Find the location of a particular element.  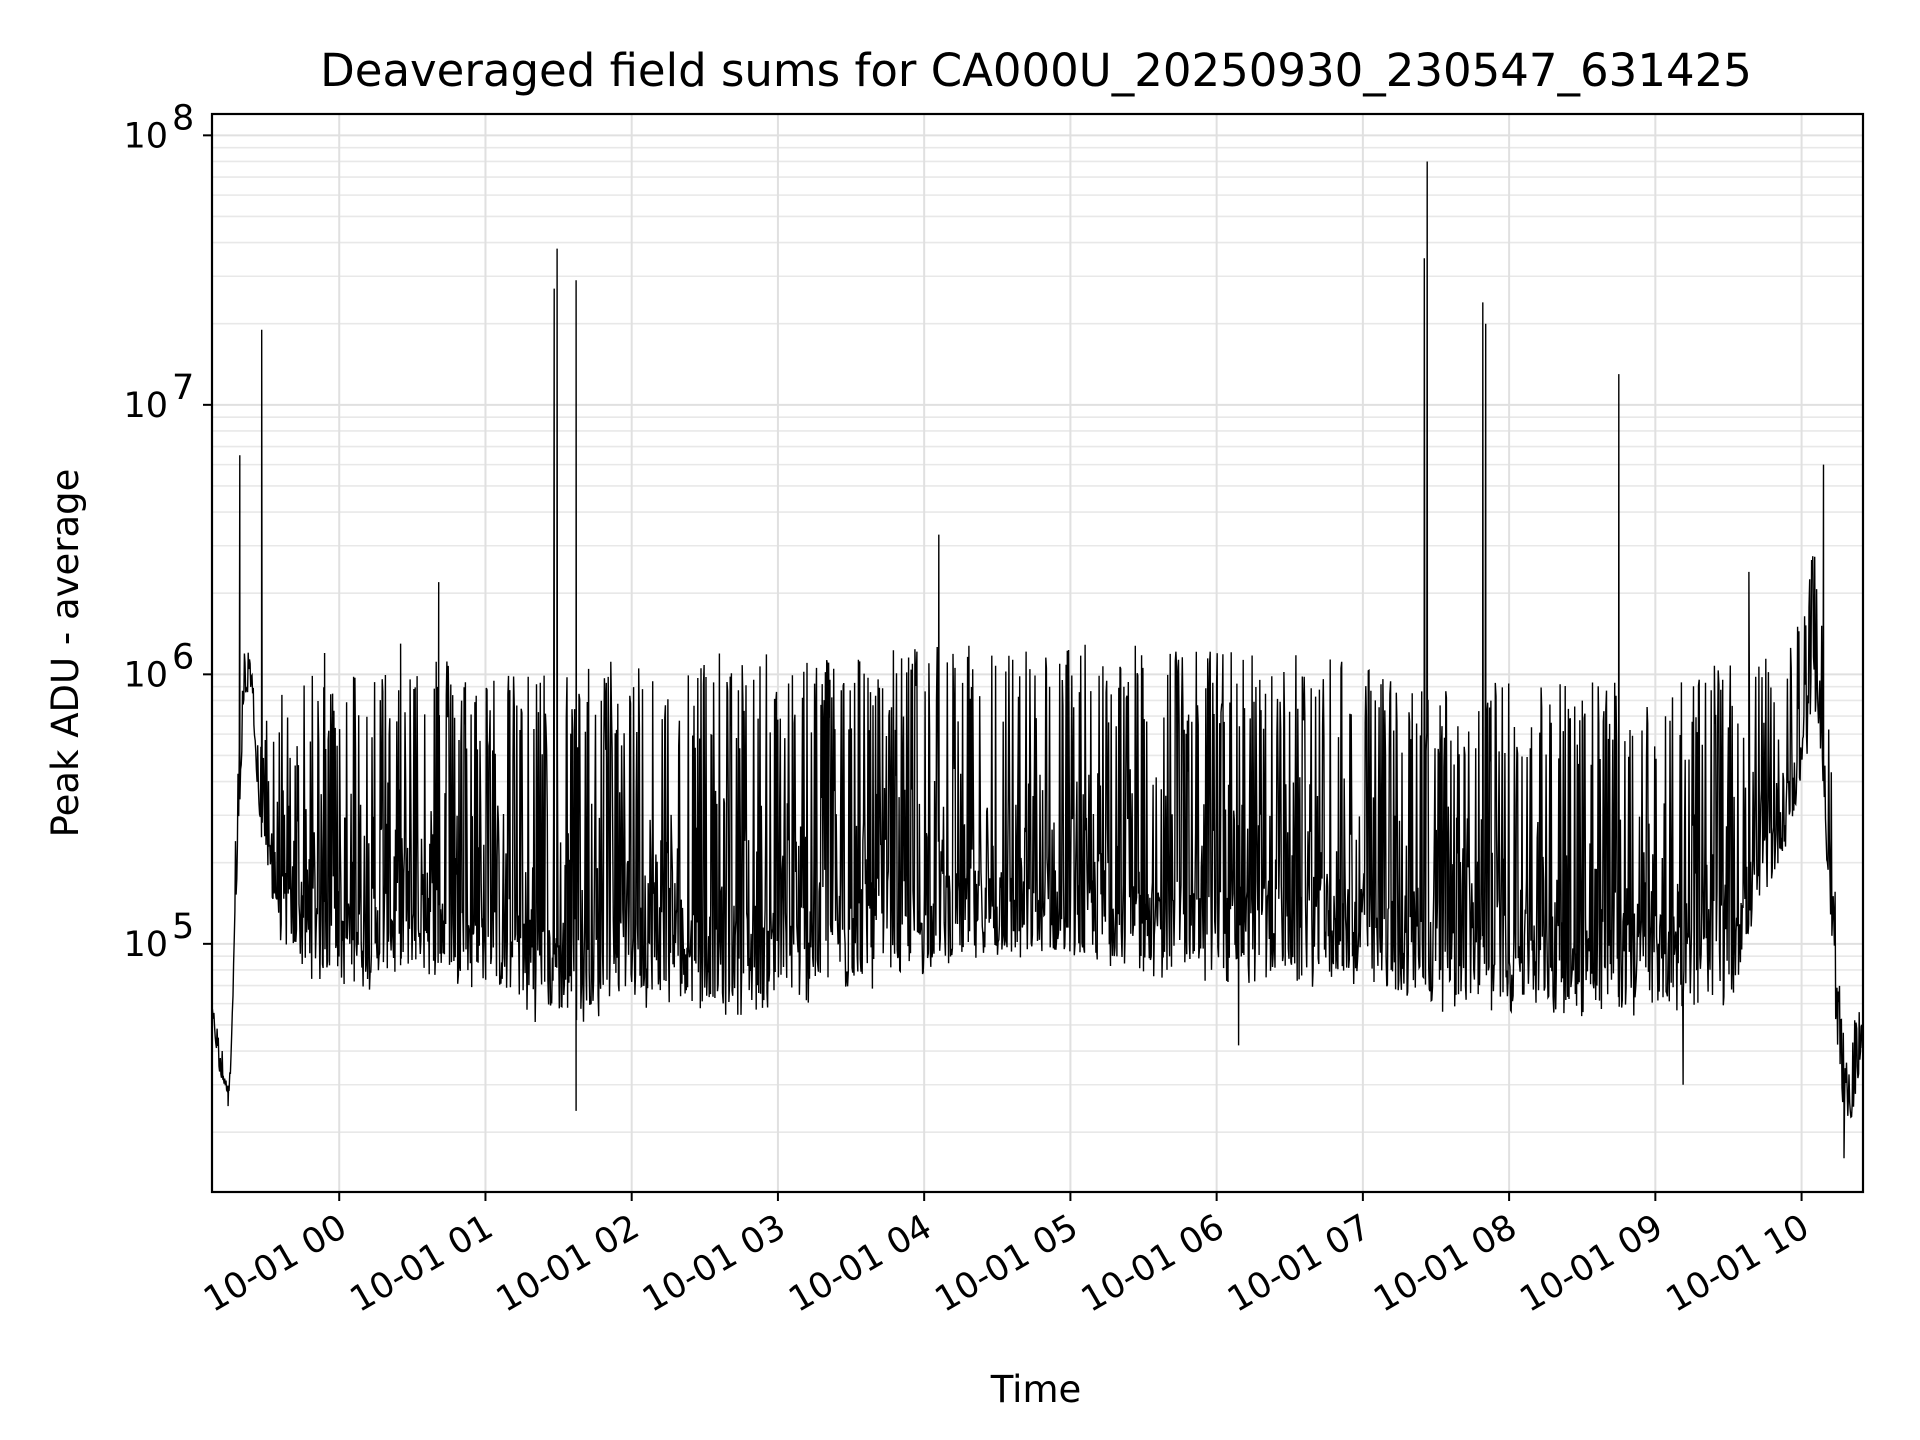

x-tick-label: 10-01 05 is located at coordinates (1007, 1263).